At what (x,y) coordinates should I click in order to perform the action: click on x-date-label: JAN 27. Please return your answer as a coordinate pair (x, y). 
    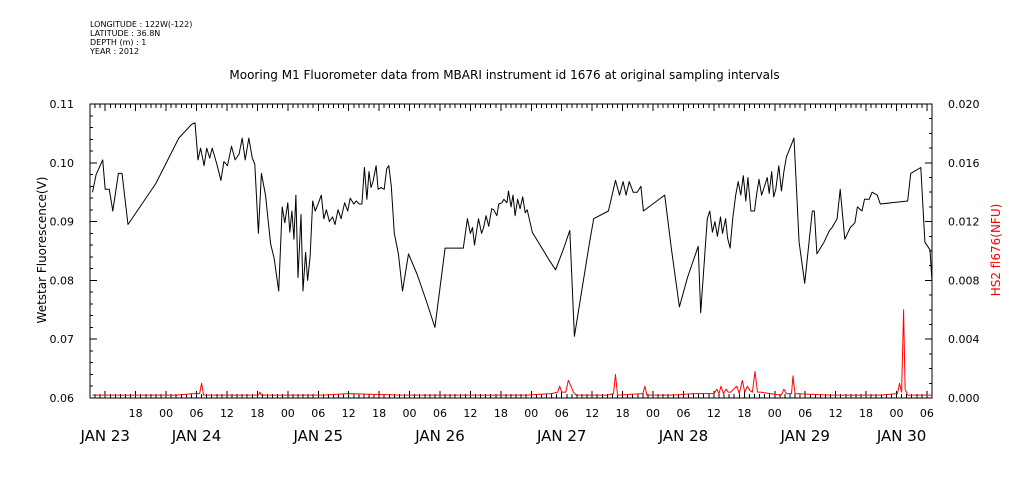
    Looking at the image, I should click on (561, 436).